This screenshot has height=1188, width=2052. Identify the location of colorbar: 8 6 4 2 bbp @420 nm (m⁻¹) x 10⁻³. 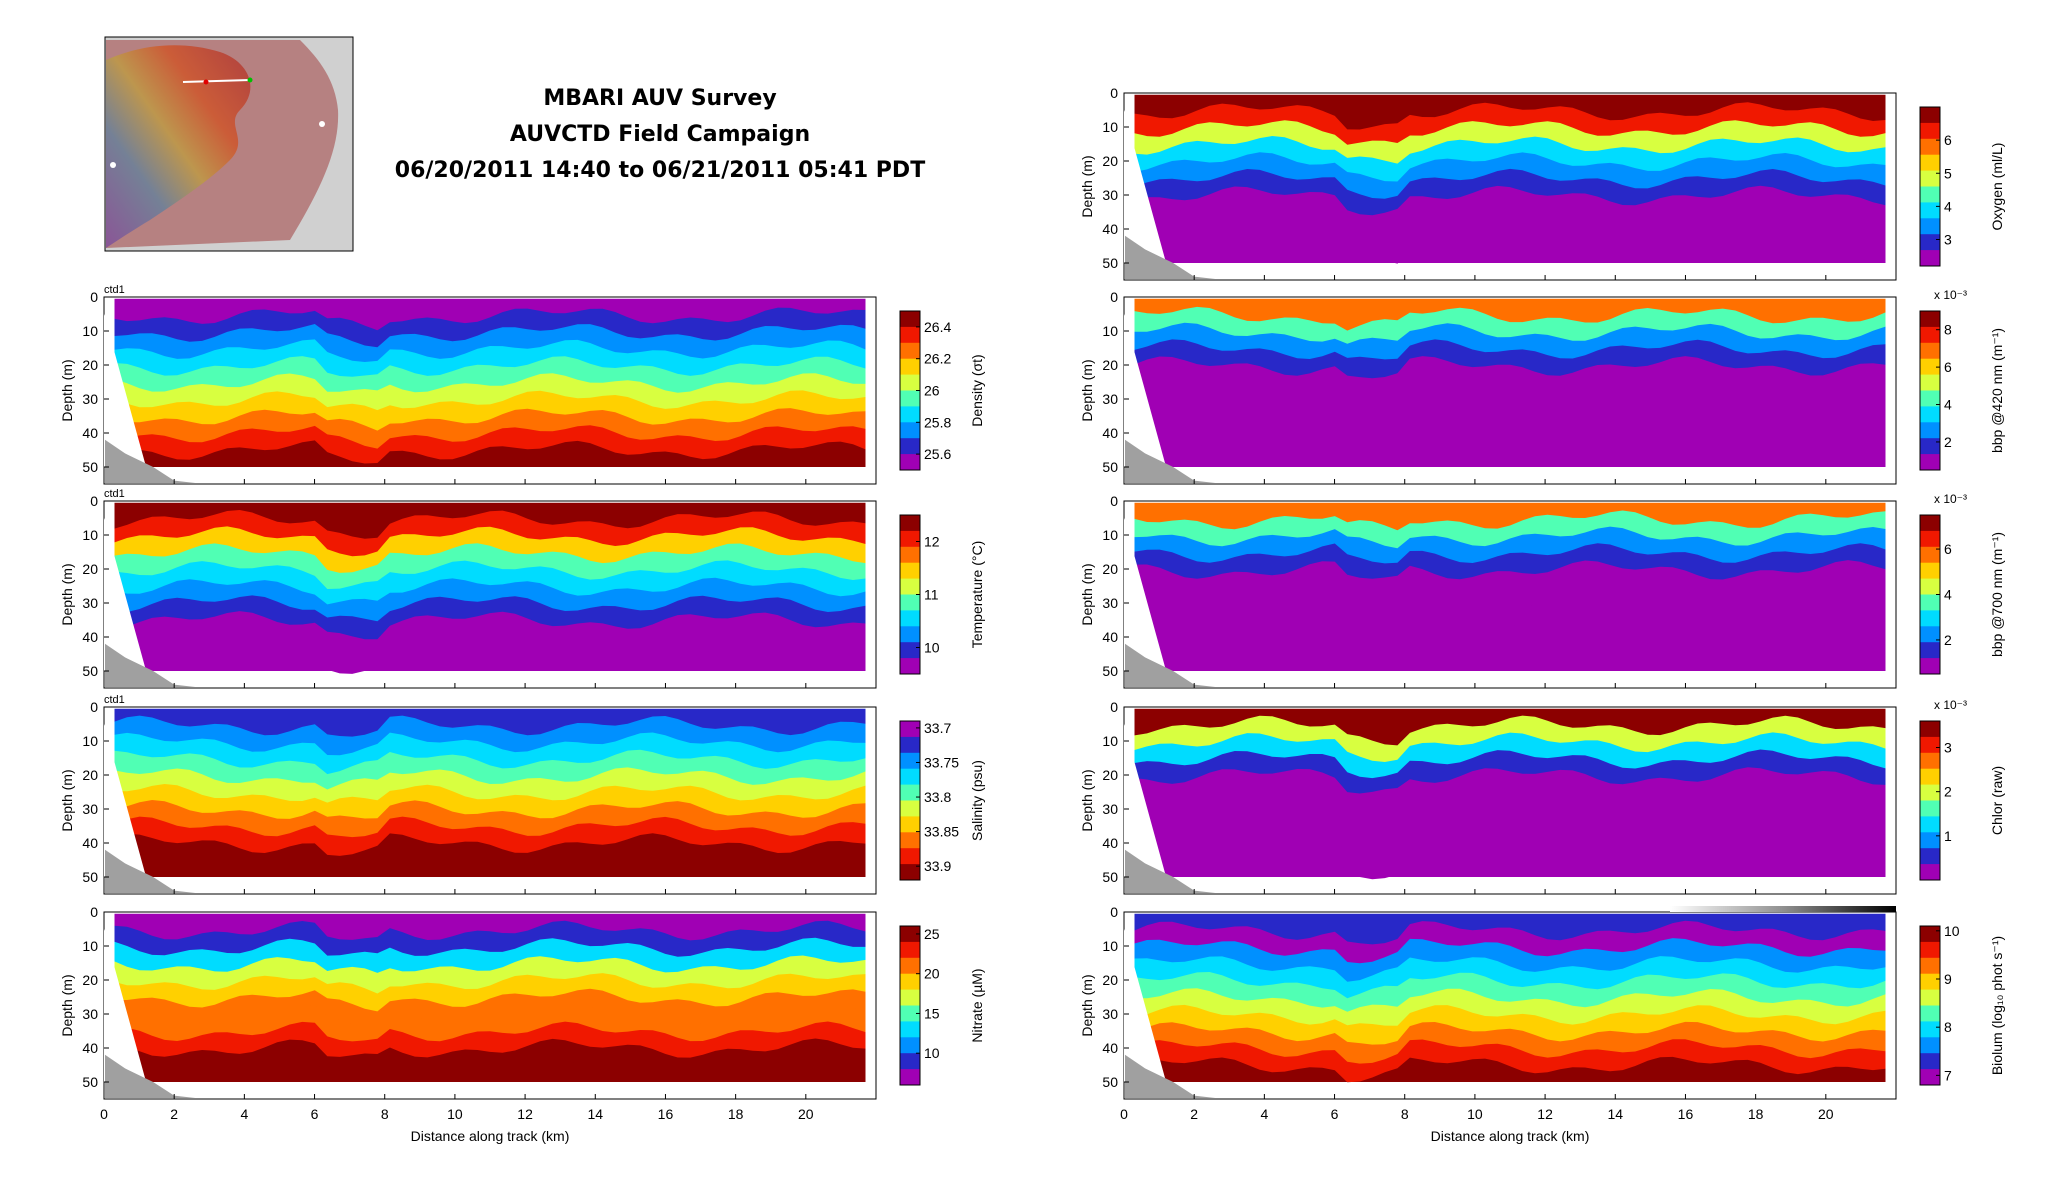
(1962, 379).